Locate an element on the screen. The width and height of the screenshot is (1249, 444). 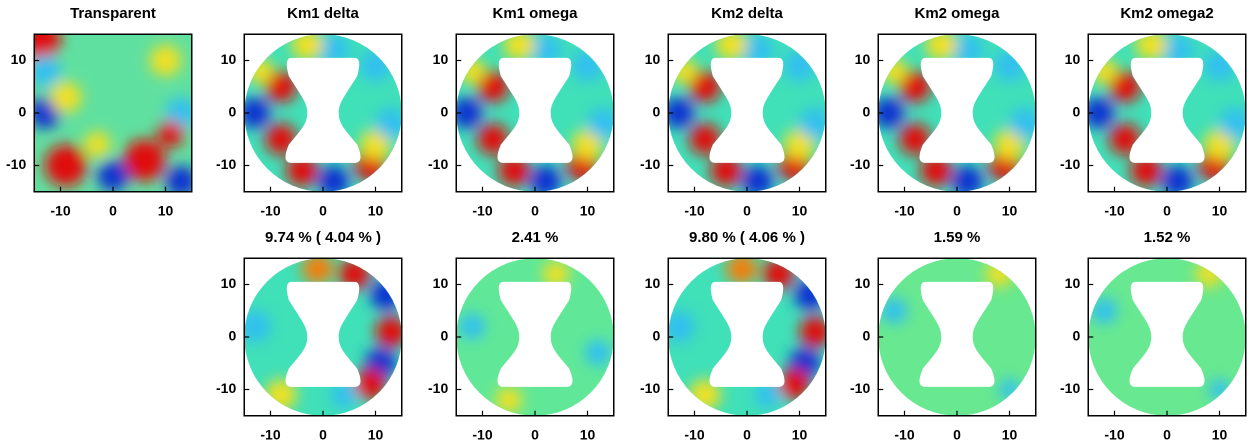
panel-title: Transparent is located at coordinates (113, 13).